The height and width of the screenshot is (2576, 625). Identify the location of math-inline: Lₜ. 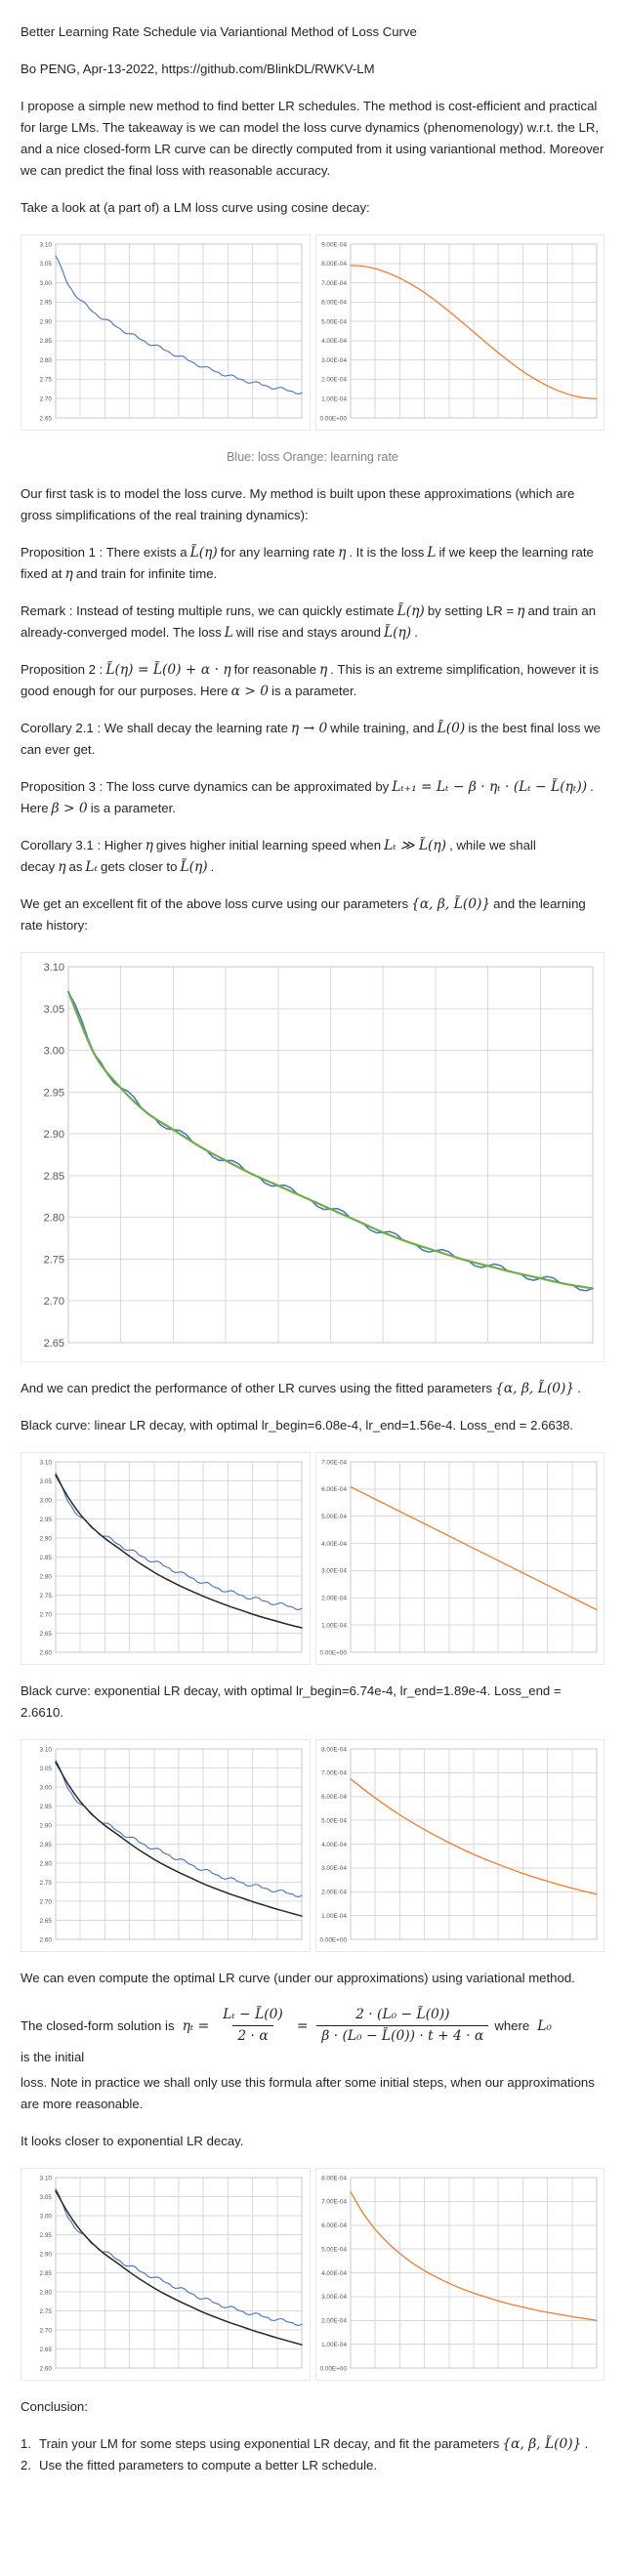
(91, 867).